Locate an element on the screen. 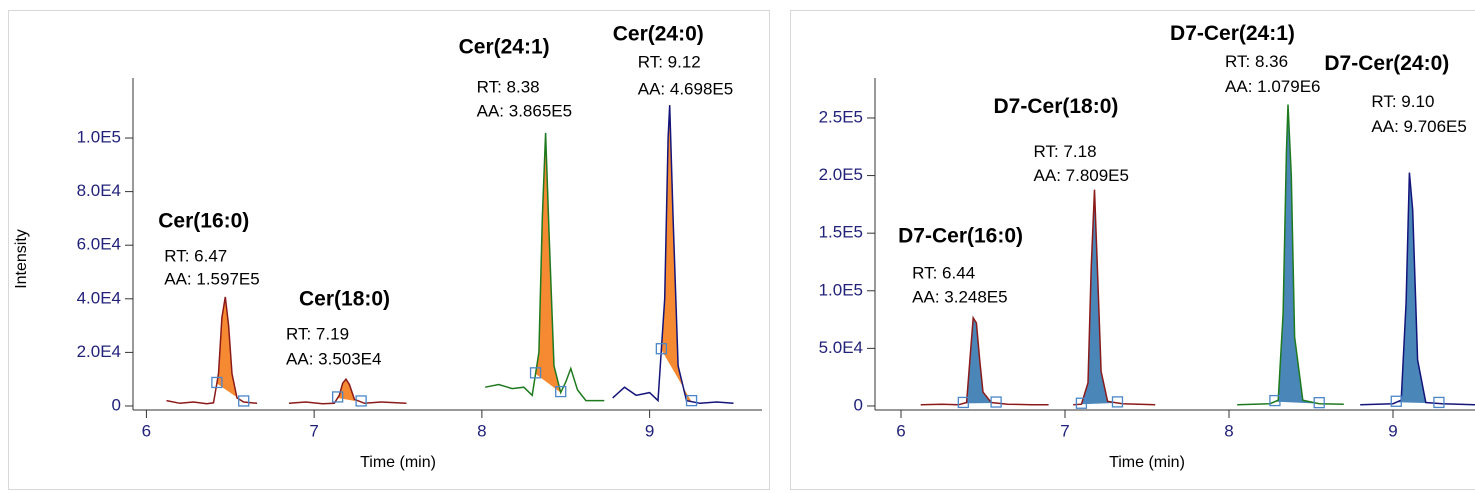 The height and width of the screenshot is (493, 1475). retention-time: RT: 9.12 is located at coordinates (669, 62).